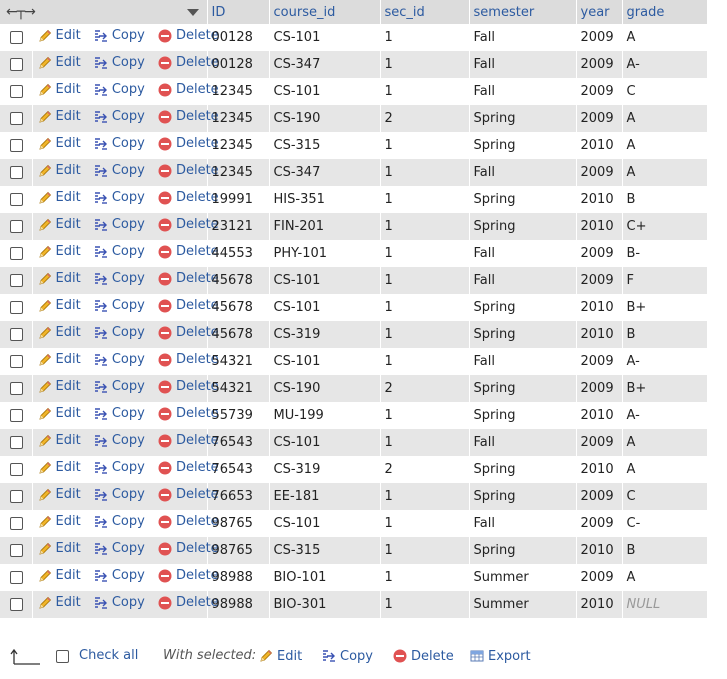 The width and height of the screenshot is (727, 679). I want to click on cell-semester: Summer, so click(523, 604).